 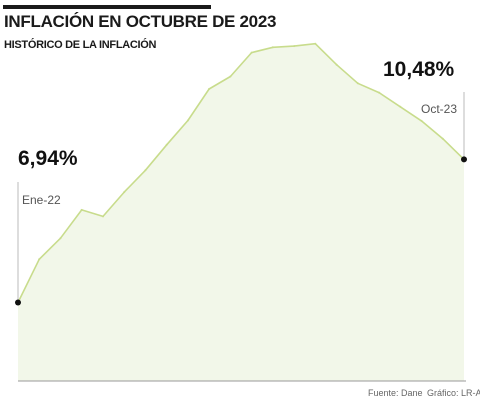 What do you see at coordinates (395, 393) in the screenshot?
I see `source-label: Fuente: Dane` at bounding box center [395, 393].